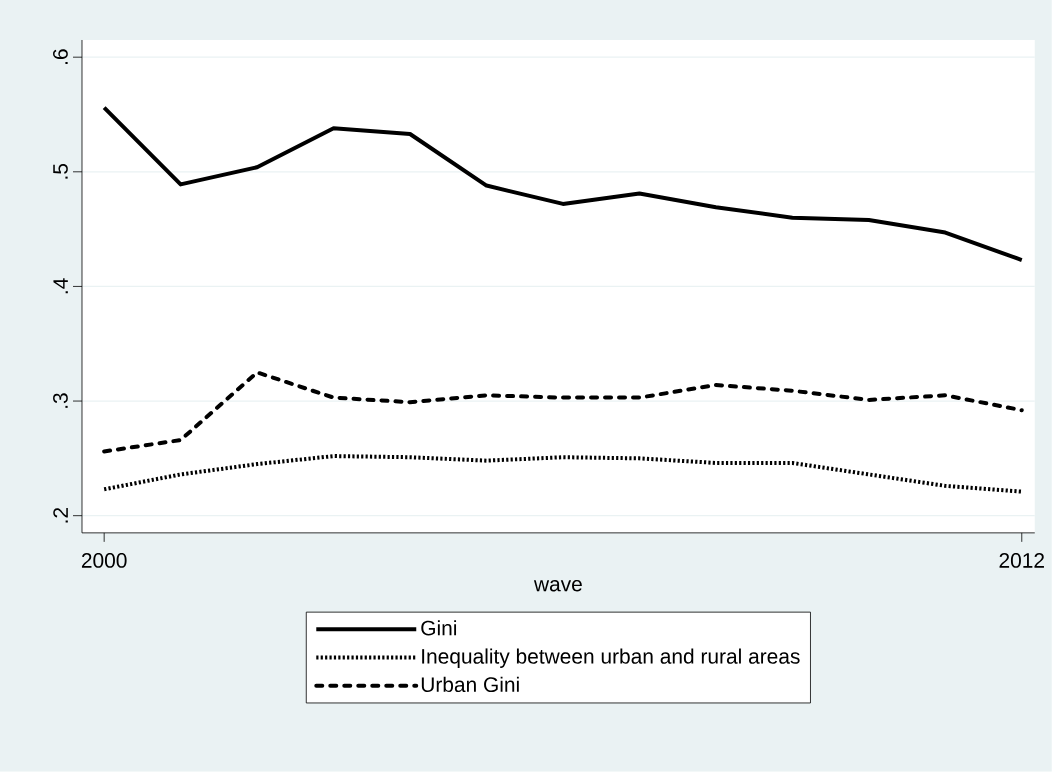 The width and height of the screenshot is (1052, 772). What do you see at coordinates (60, 286) in the screenshot?
I see `y-tick-label: .4` at bounding box center [60, 286].